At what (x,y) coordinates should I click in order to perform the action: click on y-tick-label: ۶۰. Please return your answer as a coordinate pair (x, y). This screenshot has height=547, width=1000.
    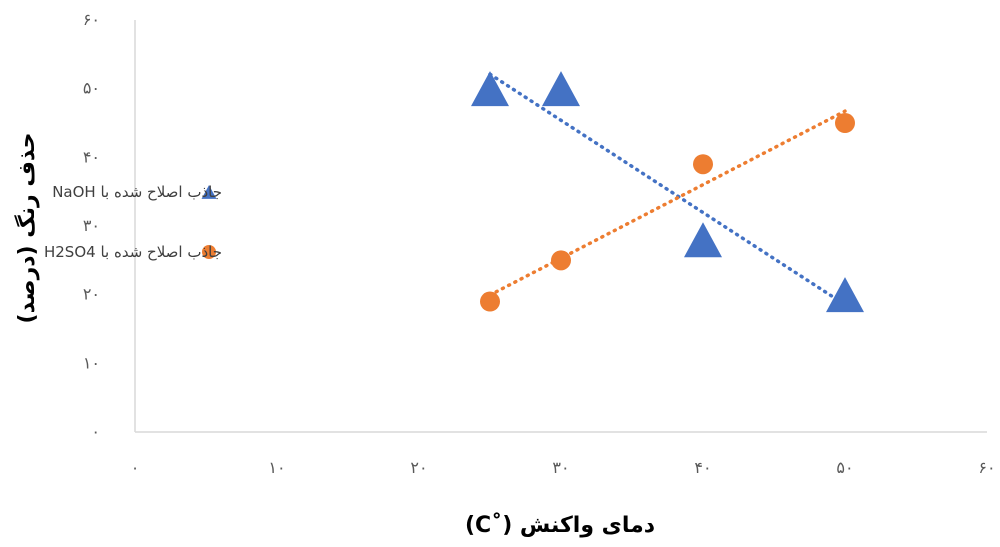
    Looking at the image, I should click on (91, 19).